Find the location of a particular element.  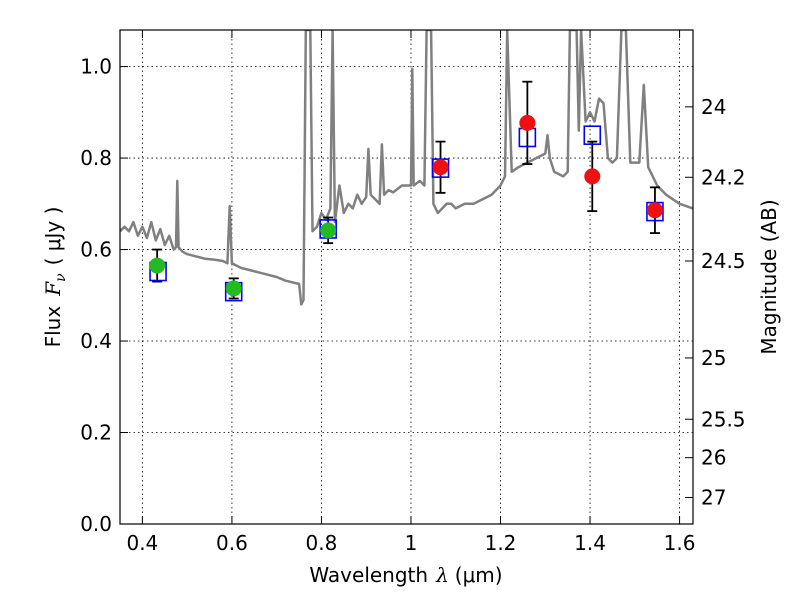

y-axis-ticks: 0.0 0.2 0.4 0.6 0.8 1.0 is located at coordinates (104, 295).